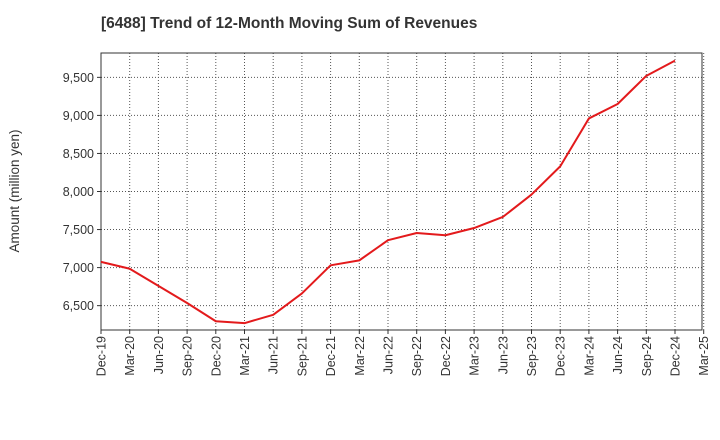  Describe the element at coordinates (78, 154) in the screenshot. I see `y-tick-label: 8,500` at that location.